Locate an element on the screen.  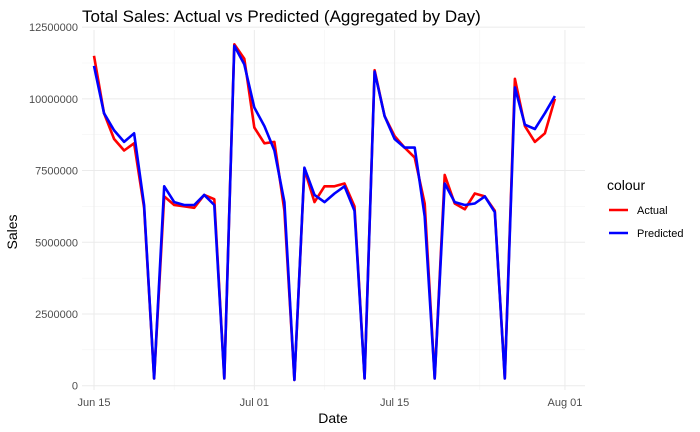
y-axis-tick-labels: 0 2500000 5000000 7500000 10000000 12500000 is located at coordinates (53, 207).